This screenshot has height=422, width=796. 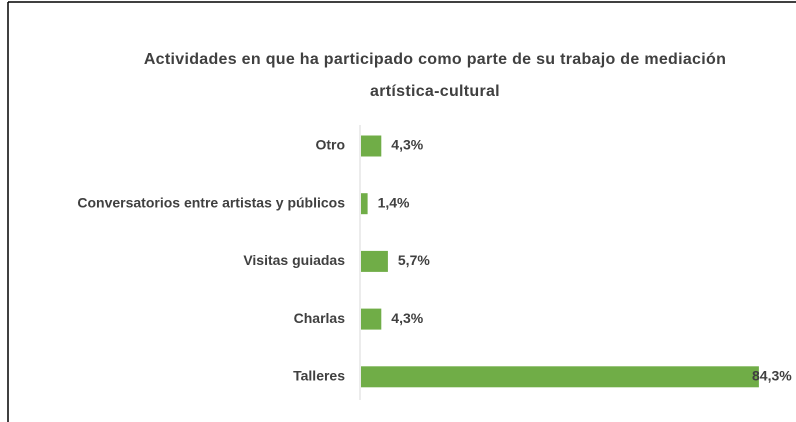 I want to click on value-label: 84,3%, so click(x=772, y=376).